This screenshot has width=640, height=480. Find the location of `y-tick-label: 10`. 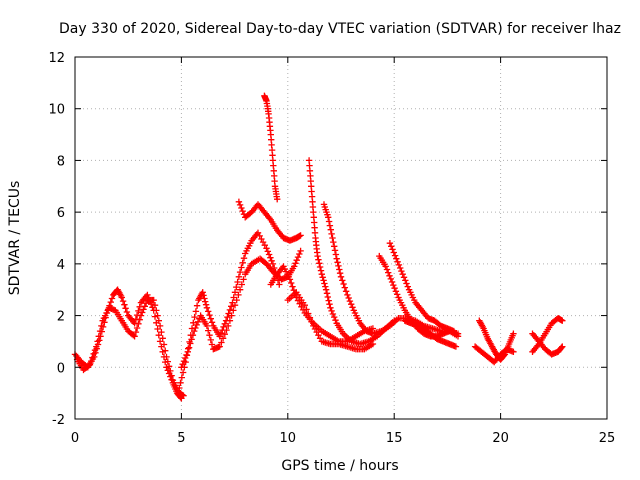

y-tick-label: 10 is located at coordinates (56, 110).